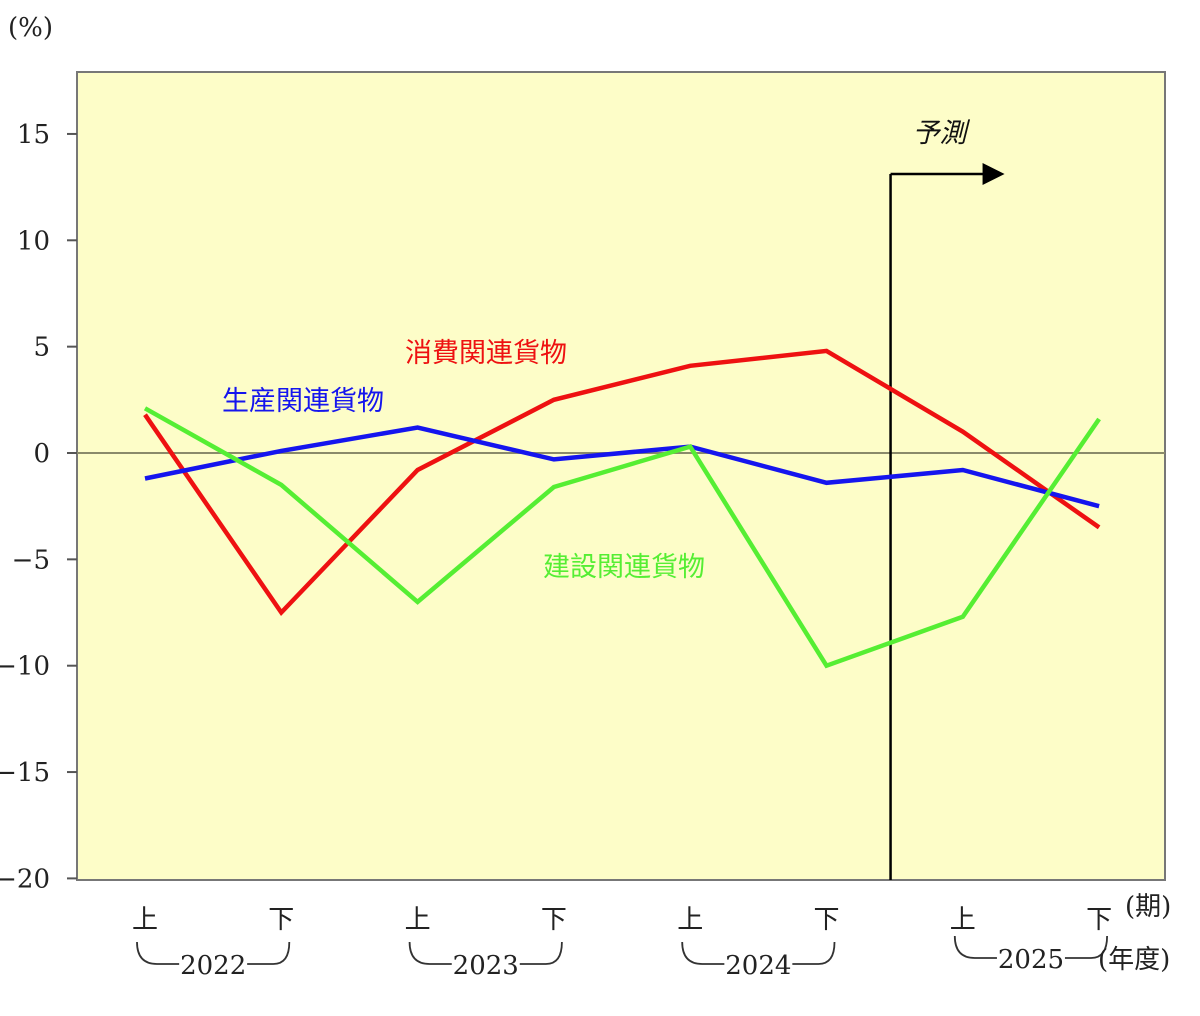 The height and width of the screenshot is (1016, 1200). I want to click on series-label: 消費関連貨物, so click(486, 353).